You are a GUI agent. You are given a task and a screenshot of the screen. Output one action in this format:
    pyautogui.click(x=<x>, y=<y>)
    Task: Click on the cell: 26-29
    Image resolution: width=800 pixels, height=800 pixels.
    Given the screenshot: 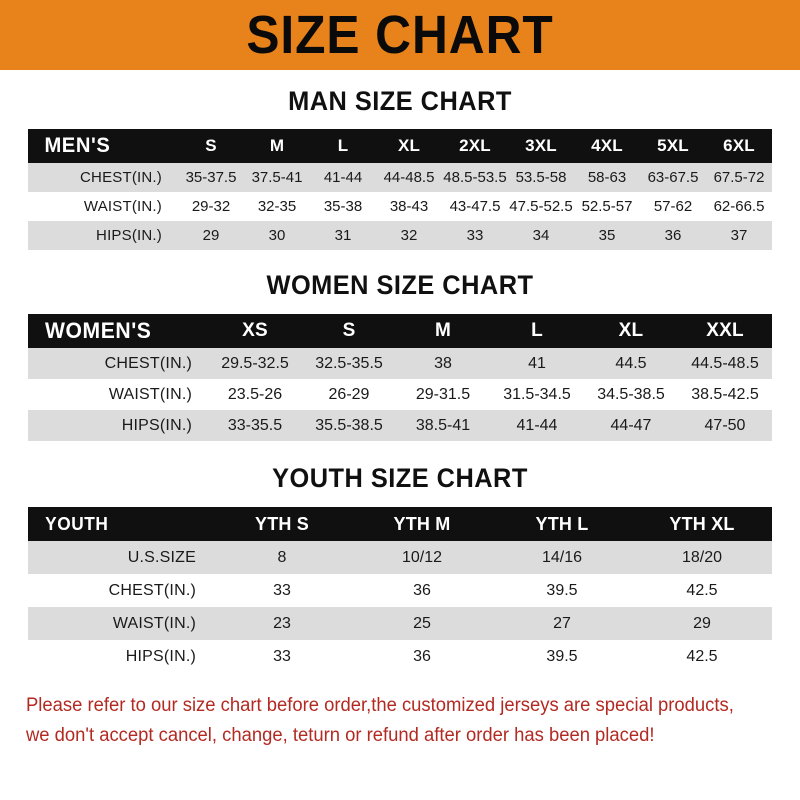 What is the action you would take?
    pyautogui.click(x=349, y=394)
    